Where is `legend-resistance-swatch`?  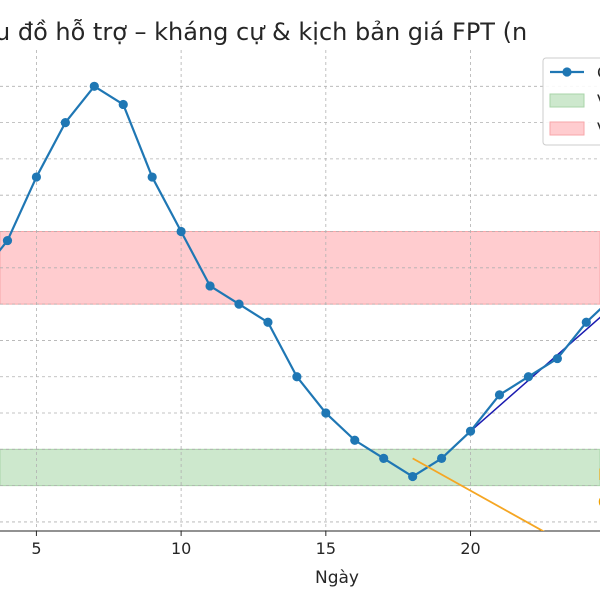 legend-resistance-swatch is located at coordinates (567, 128).